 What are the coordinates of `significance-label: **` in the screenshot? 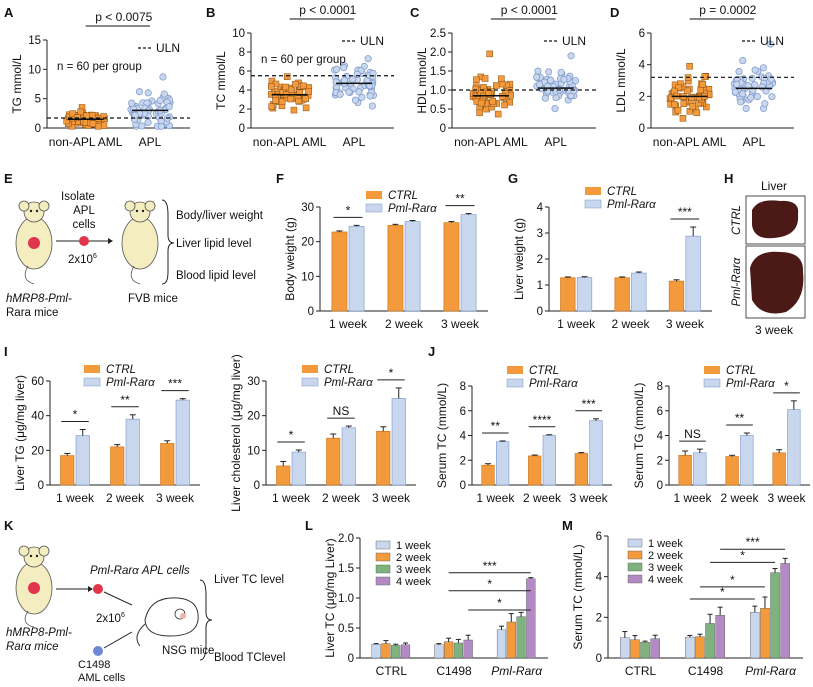 It's located at (125, 400).